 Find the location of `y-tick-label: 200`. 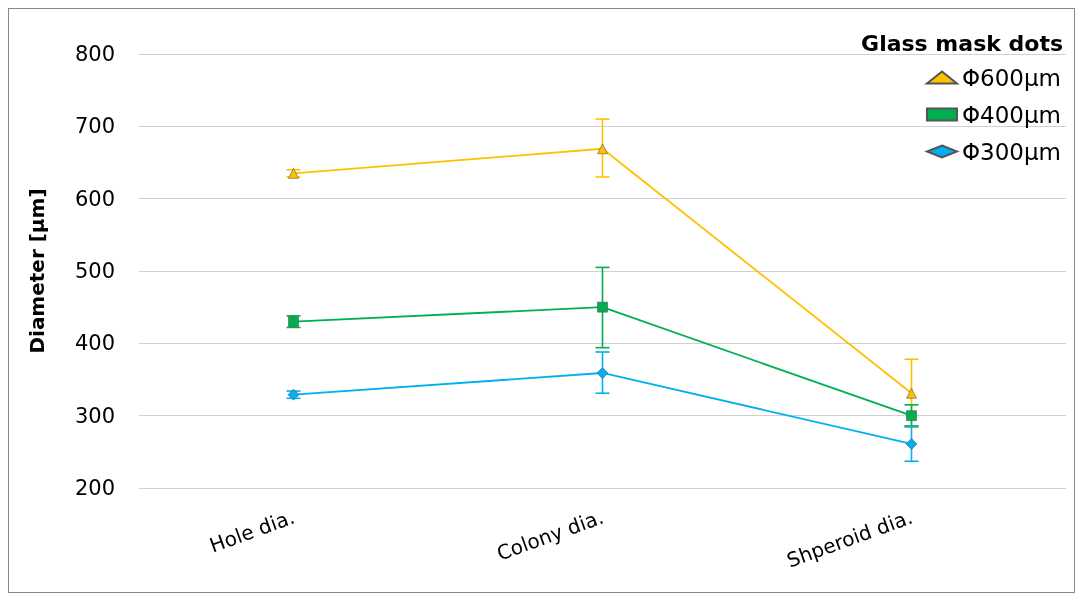

y-tick-label: 200 is located at coordinates (94, 488).